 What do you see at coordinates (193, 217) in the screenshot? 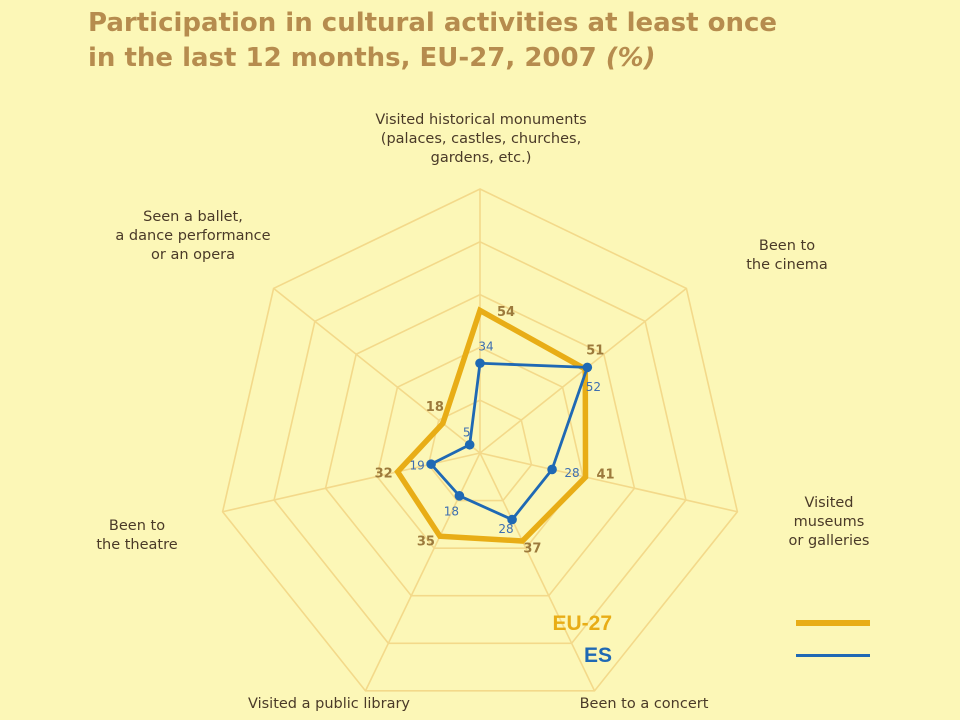
I see `axis-label-line: Seen a ballet,` at bounding box center [193, 217].